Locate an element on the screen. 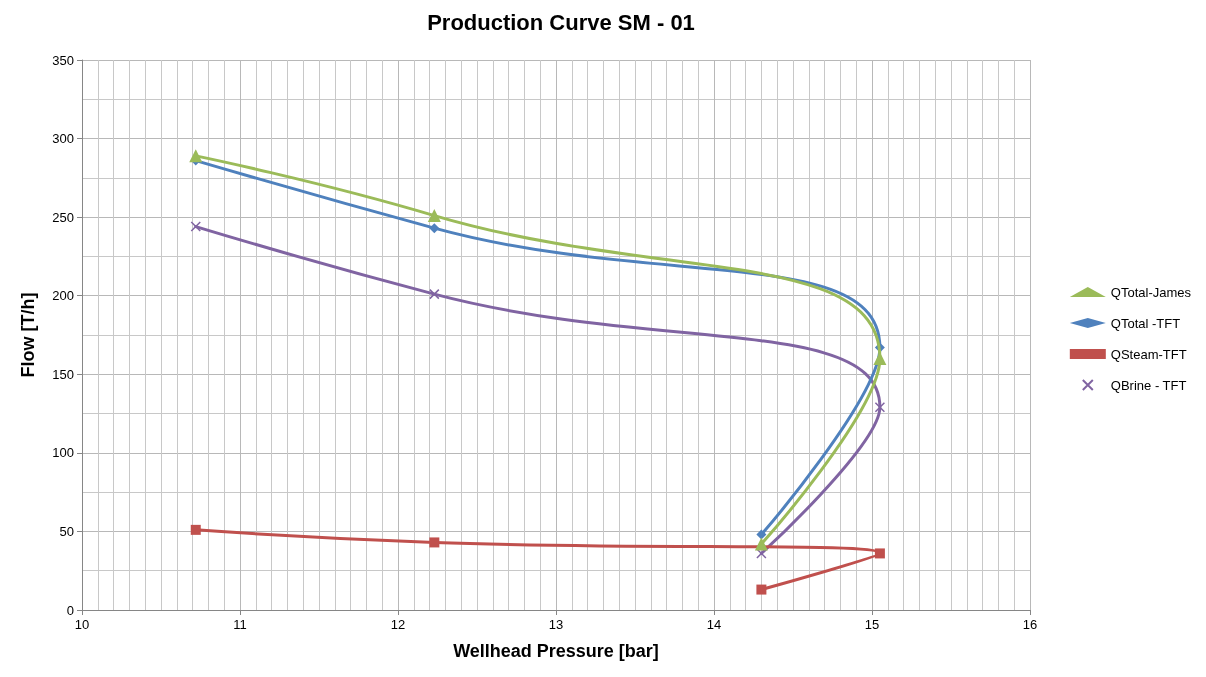  y-axis-title: Flow [T/h] is located at coordinates (28, 335).